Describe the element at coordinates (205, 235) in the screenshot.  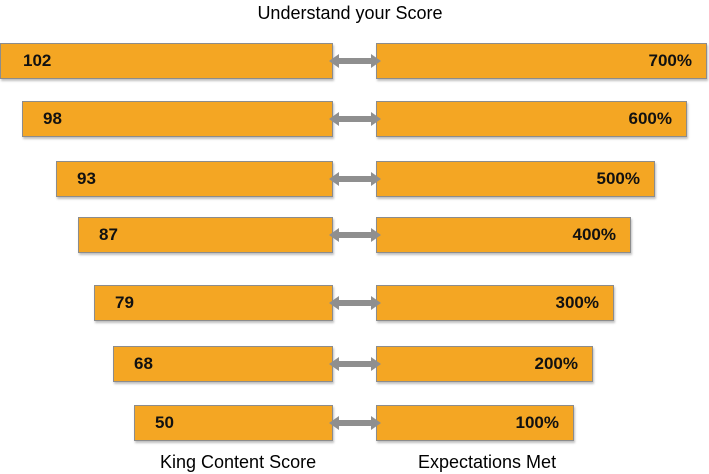
I see `score-bar: 87` at that location.